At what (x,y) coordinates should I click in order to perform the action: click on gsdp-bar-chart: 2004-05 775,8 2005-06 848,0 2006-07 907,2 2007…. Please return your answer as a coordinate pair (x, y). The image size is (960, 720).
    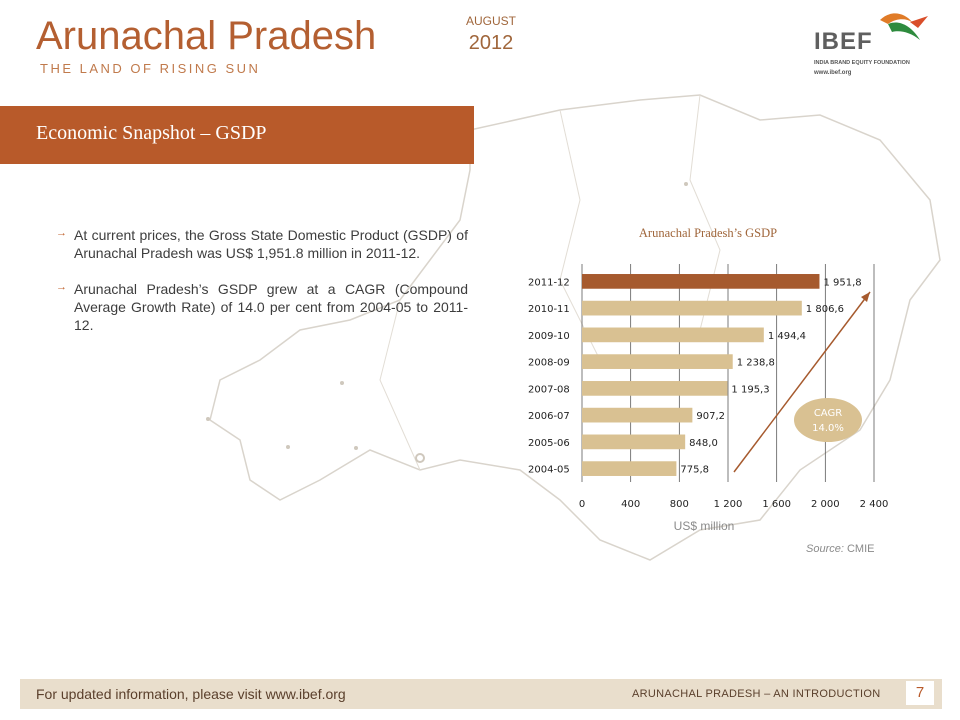
    Looking at the image, I should click on (708, 398).